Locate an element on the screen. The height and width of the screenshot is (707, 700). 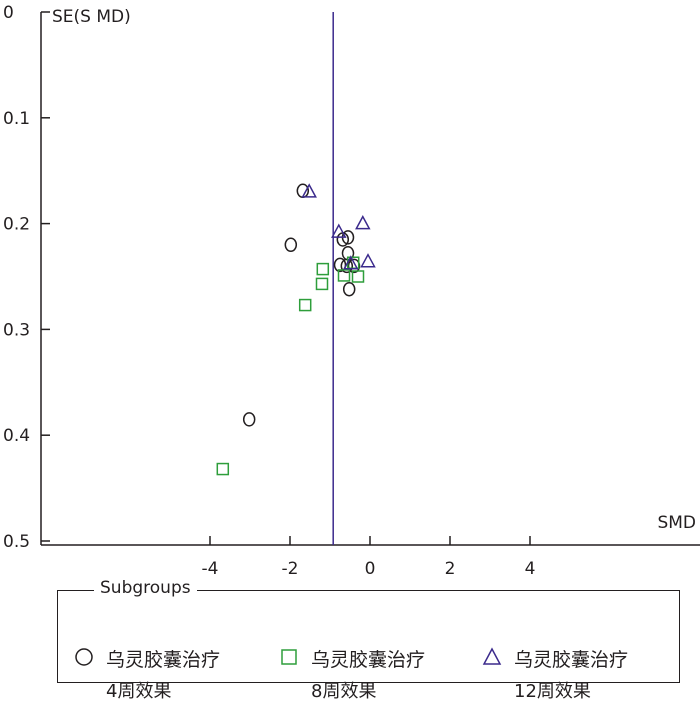
x-tick-label: -4 is located at coordinates (210, 569).